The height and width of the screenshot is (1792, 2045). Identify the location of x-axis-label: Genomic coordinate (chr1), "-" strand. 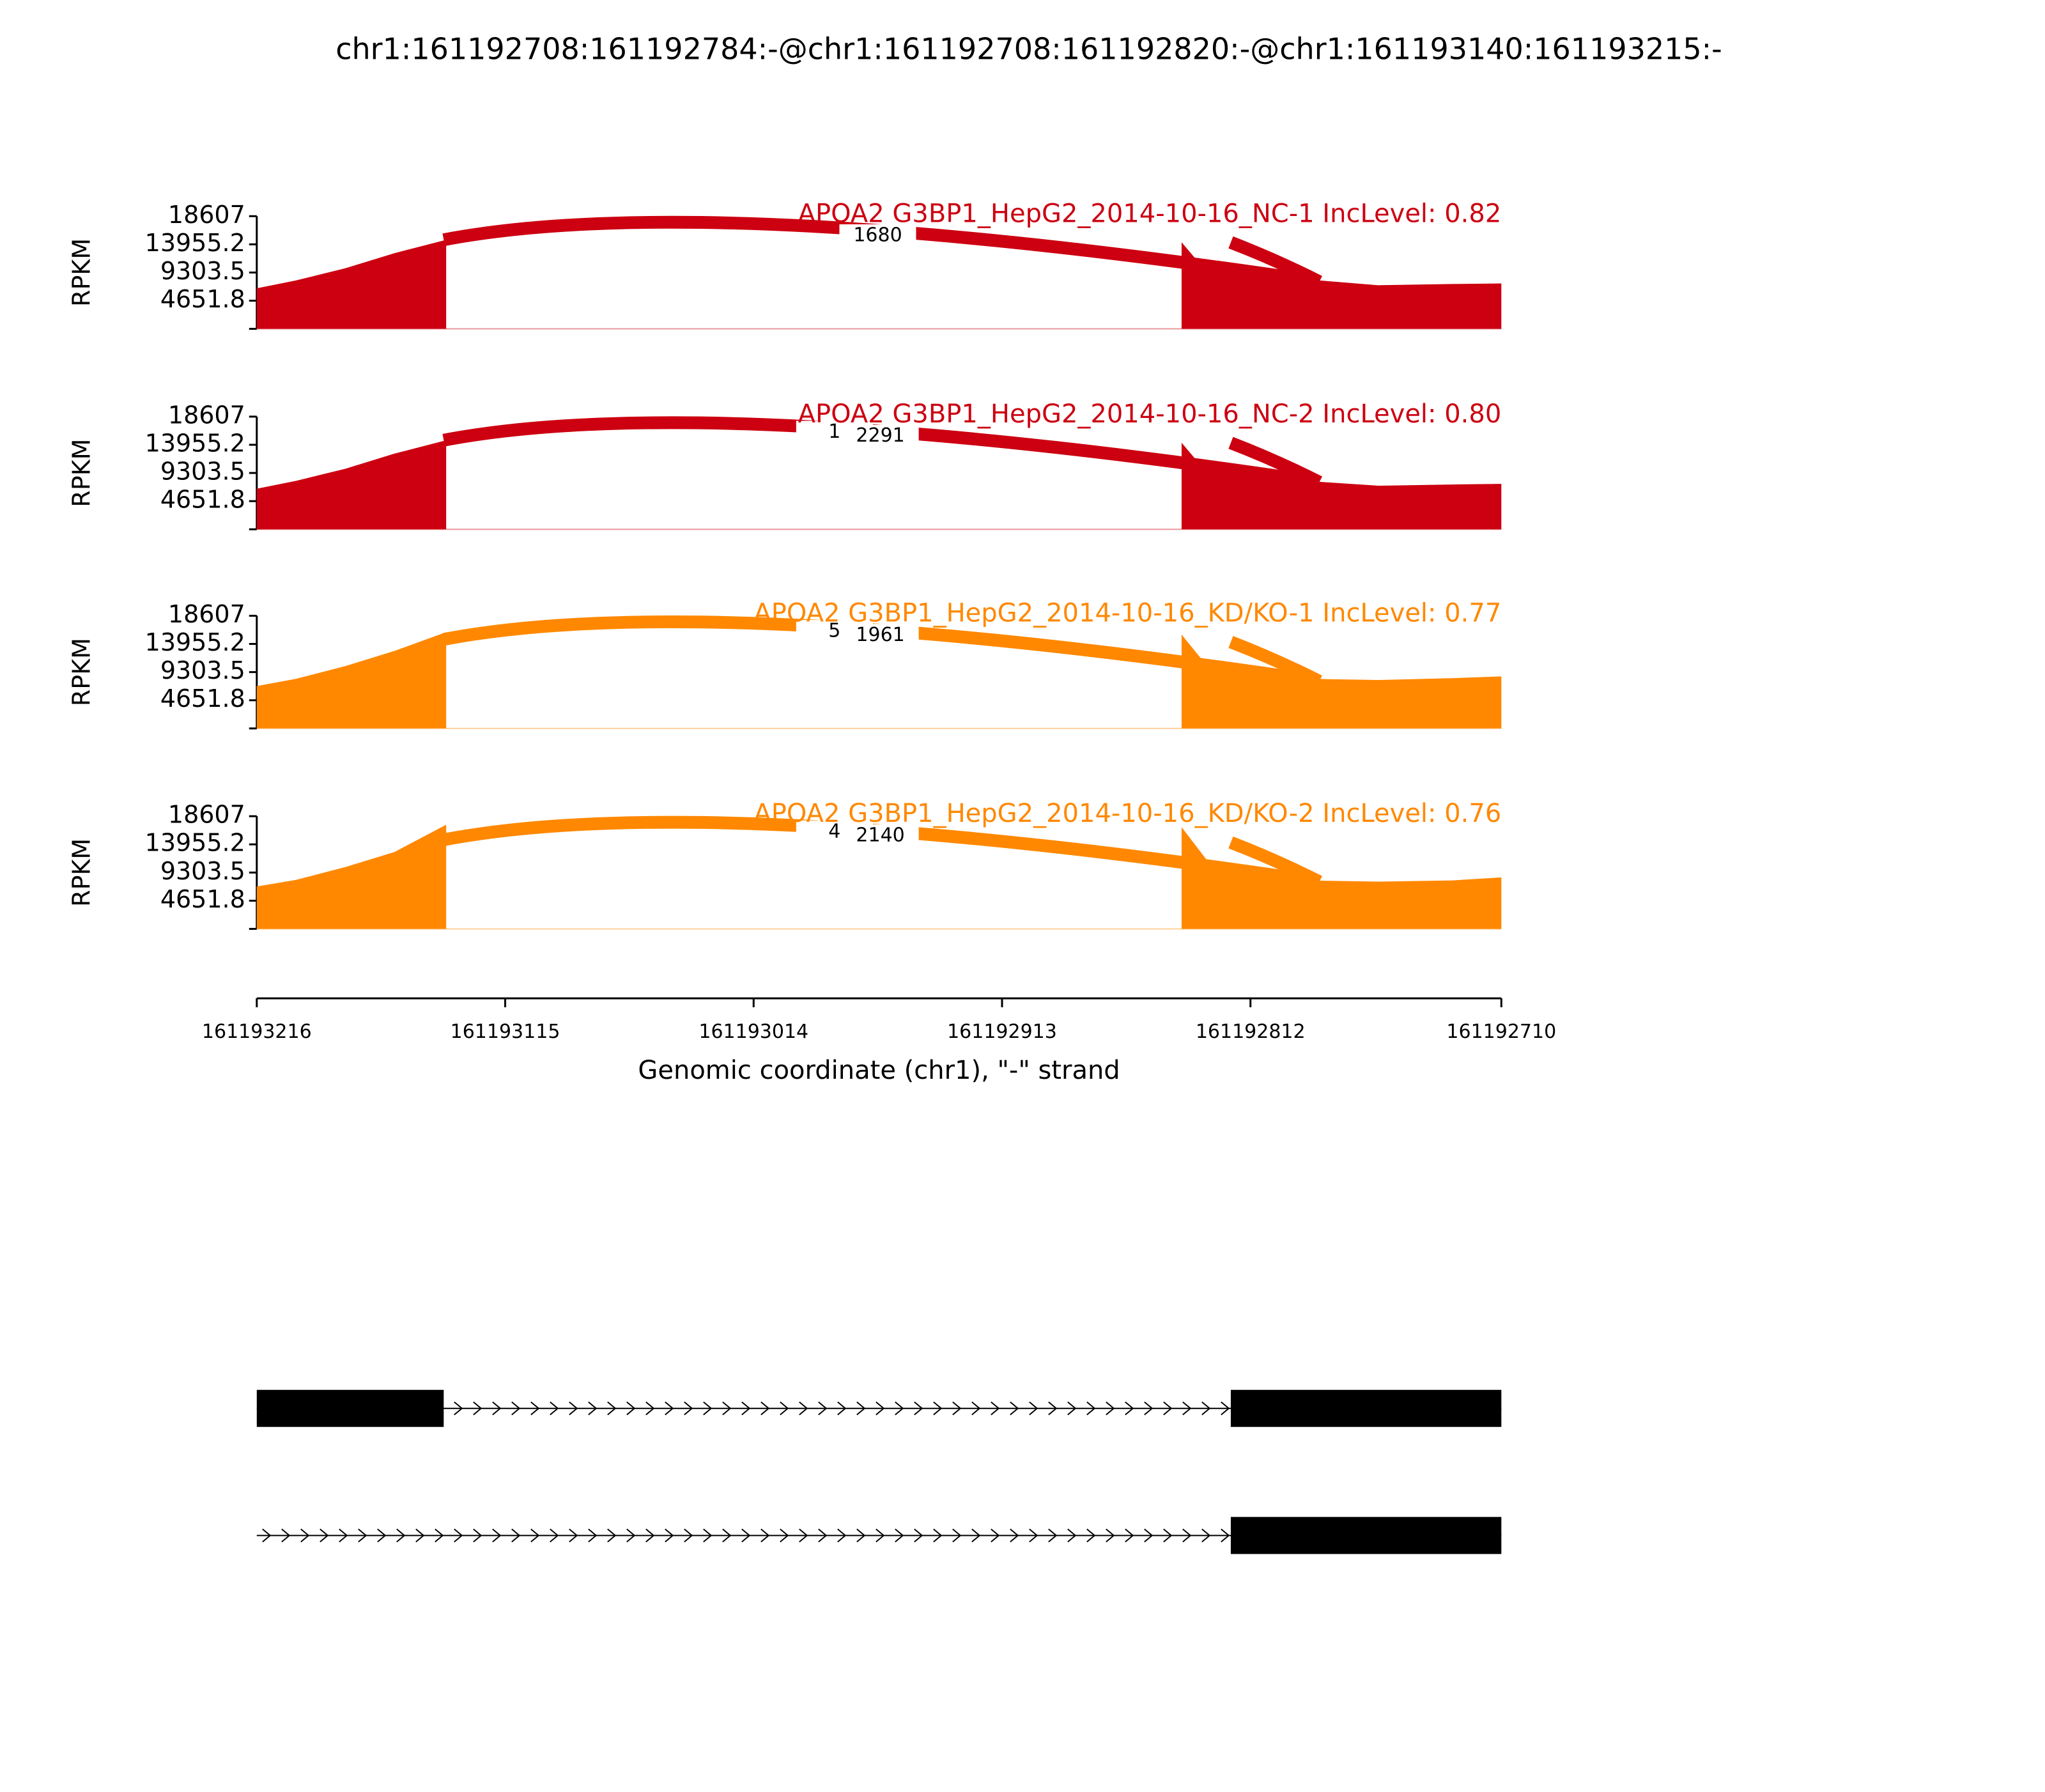
(879, 1070).